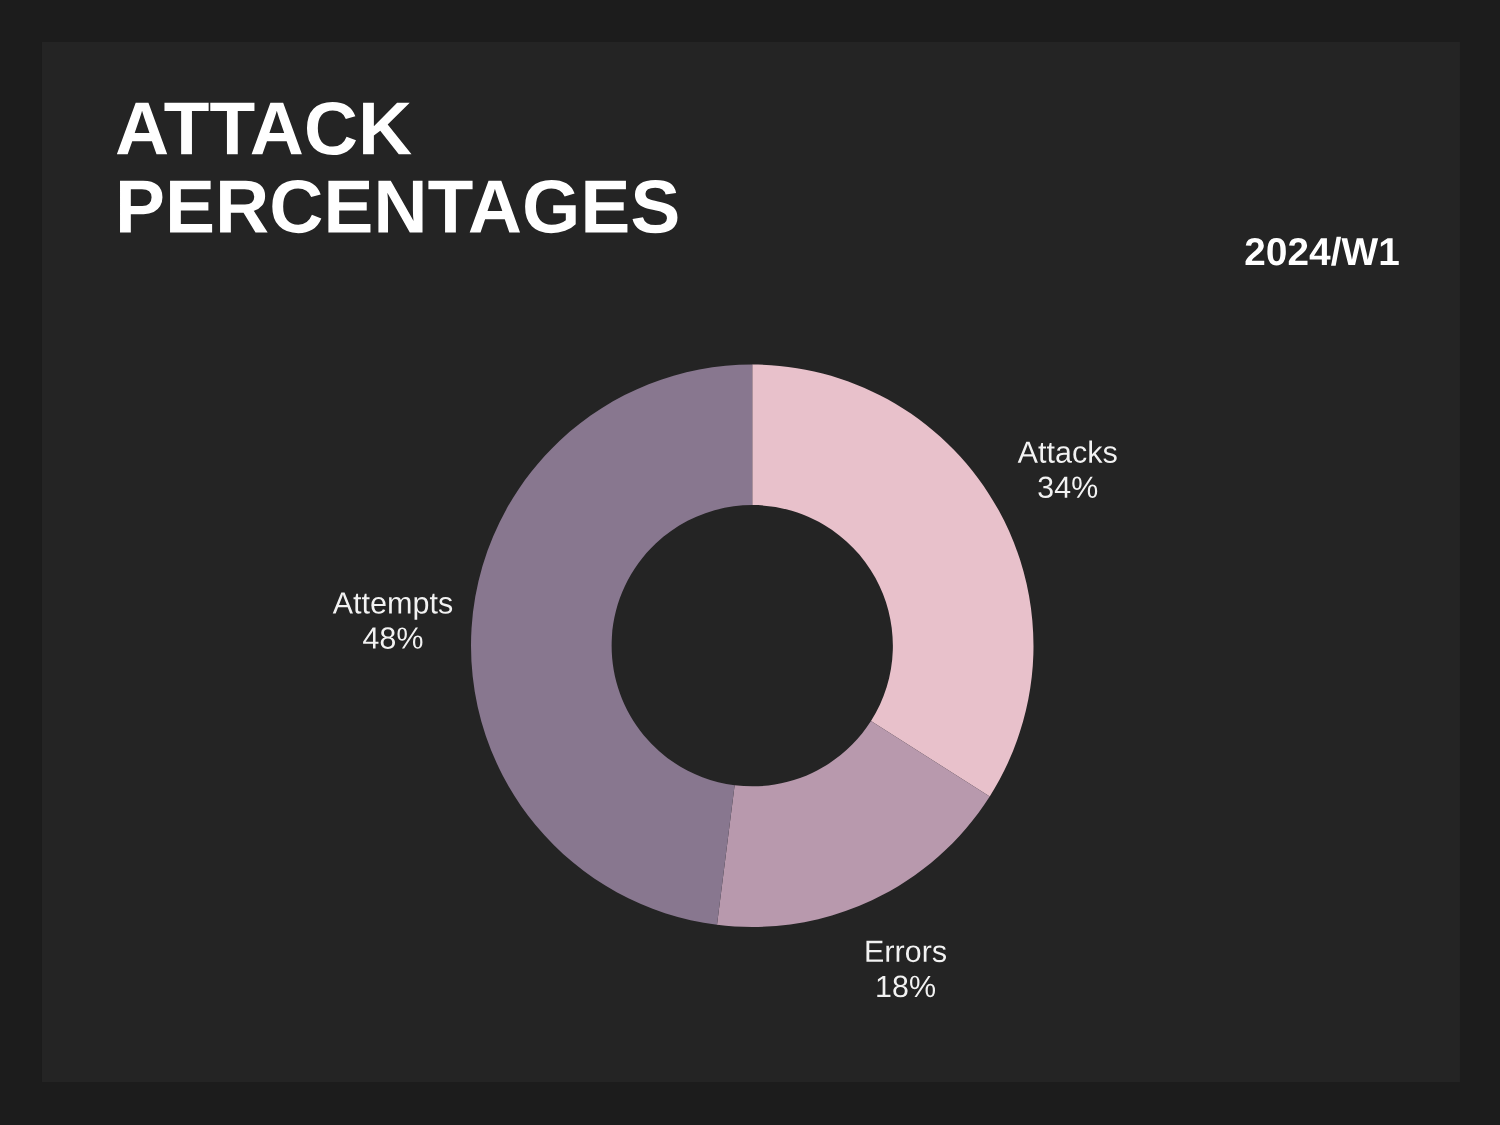  What do you see at coordinates (392, 606) in the screenshot?
I see `slice-label: Attempts` at bounding box center [392, 606].